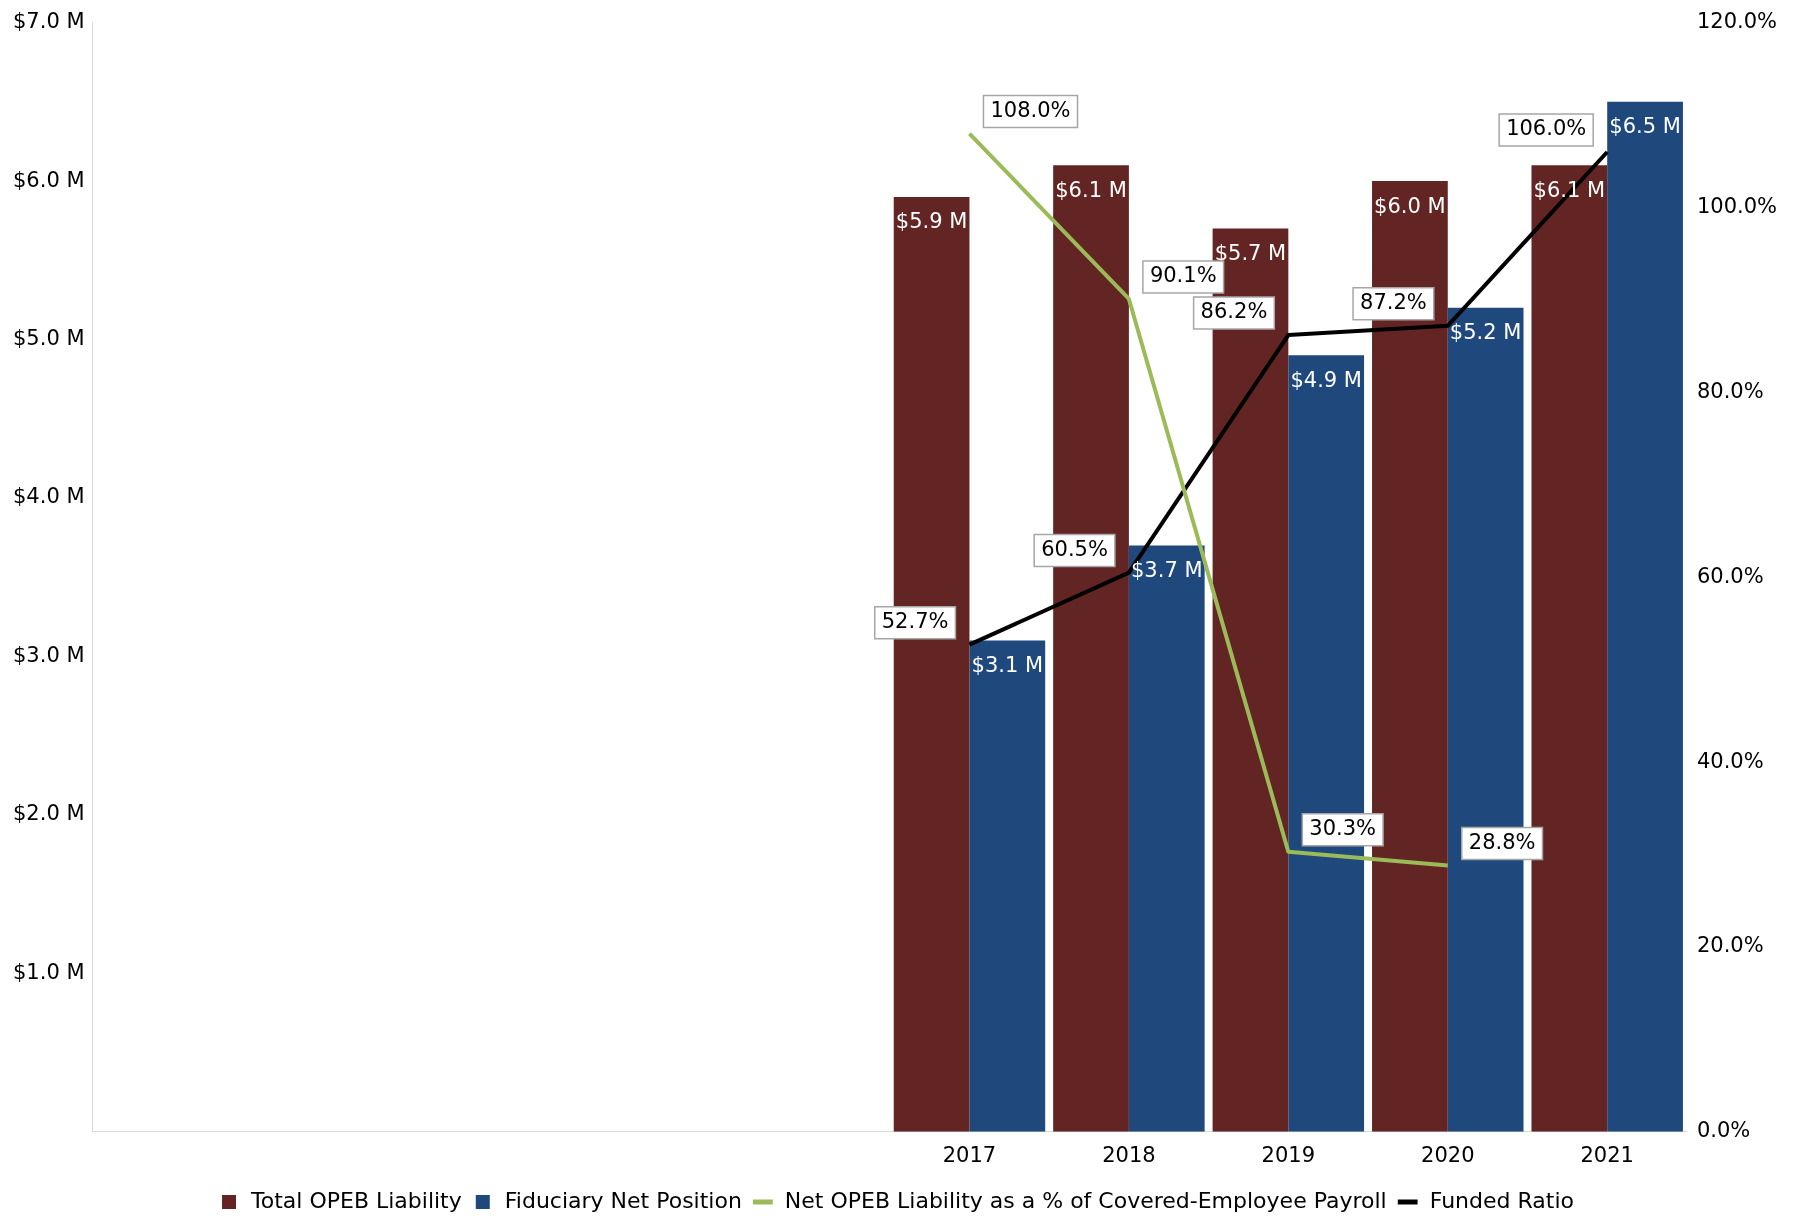  Describe the element at coordinates (1730, 575) in the screenshot. I see `y2-tick-label: 60.0%` at that location.